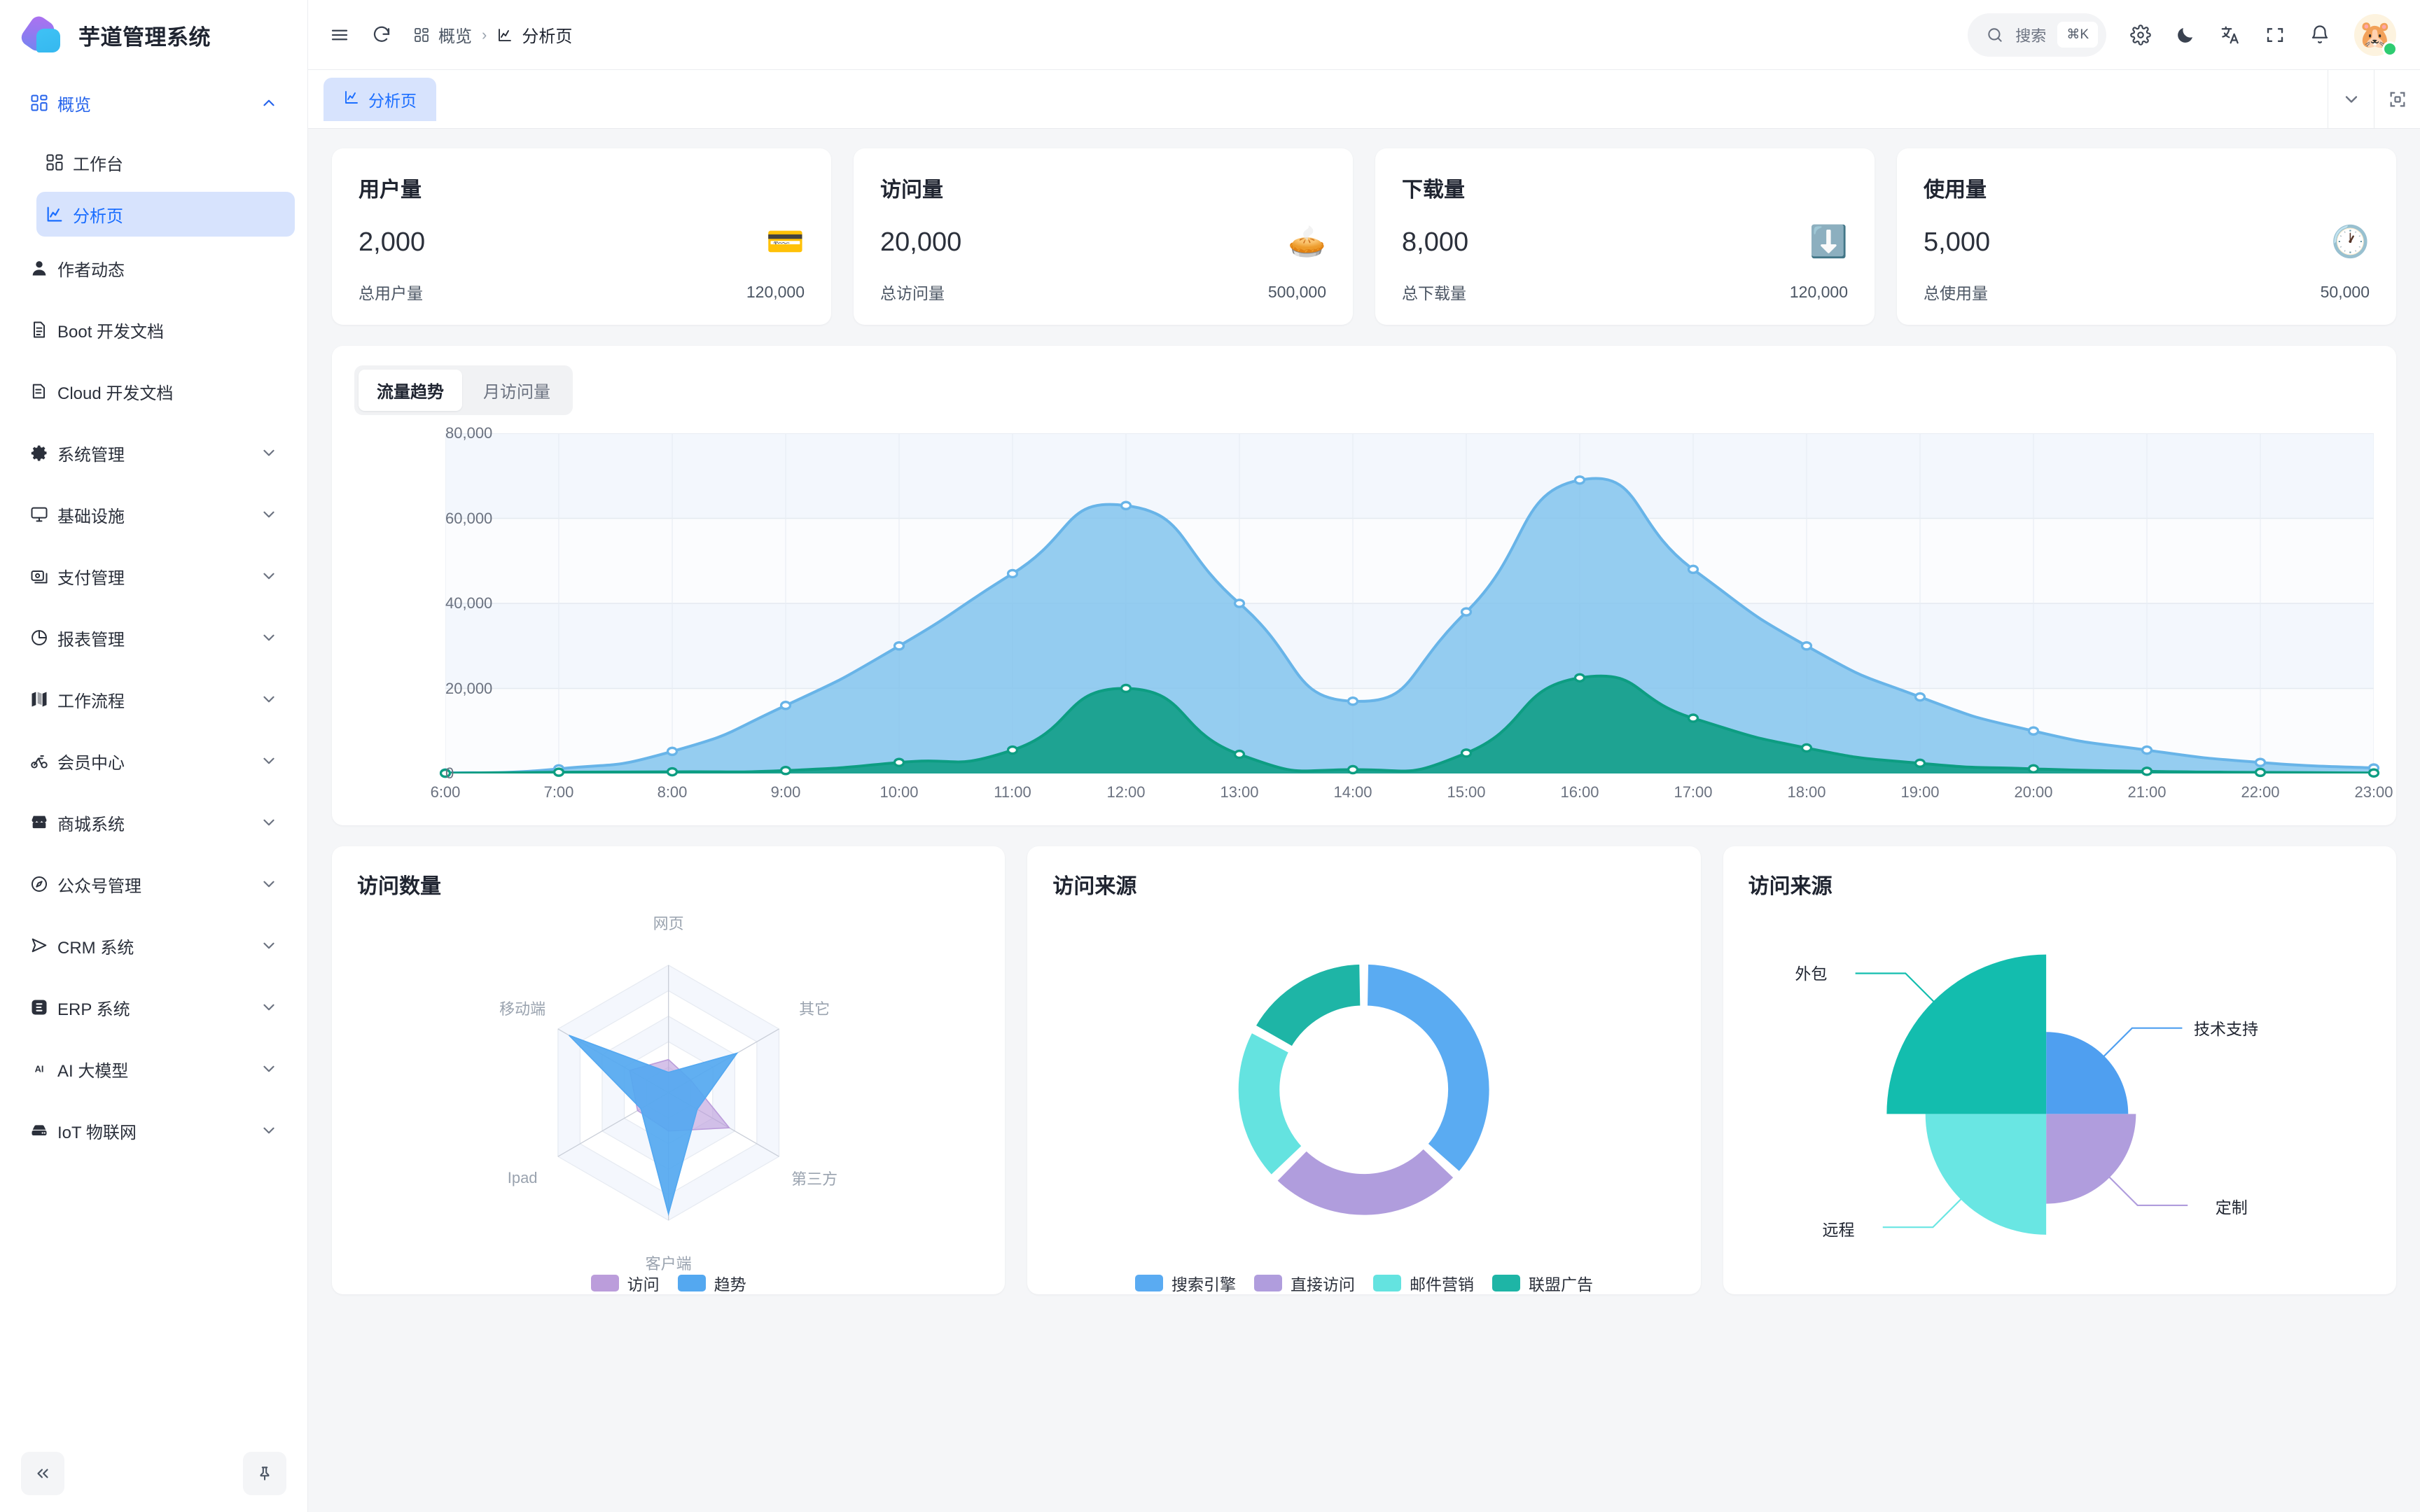 This screenshot has width=2420, height=1512. What do you see at coordinates (339, 35) in the screenshot?
I see `hamburger-icon` at bounding box center [339, 35].